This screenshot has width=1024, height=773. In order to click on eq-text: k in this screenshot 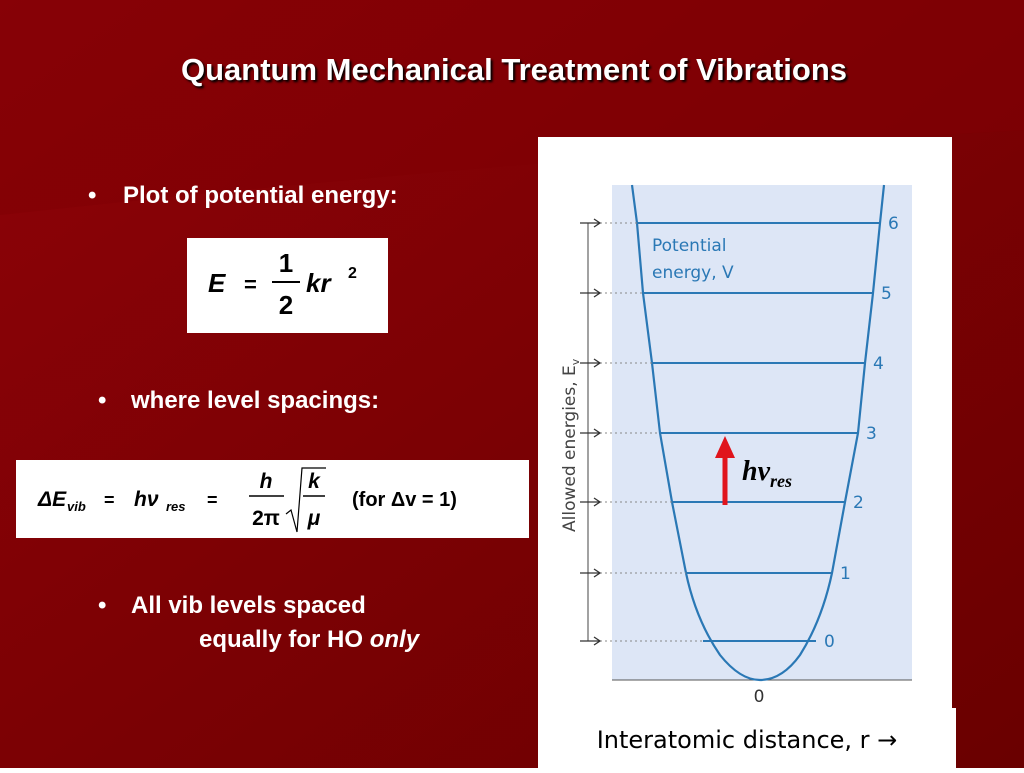, I will do `click(314, 481)`.